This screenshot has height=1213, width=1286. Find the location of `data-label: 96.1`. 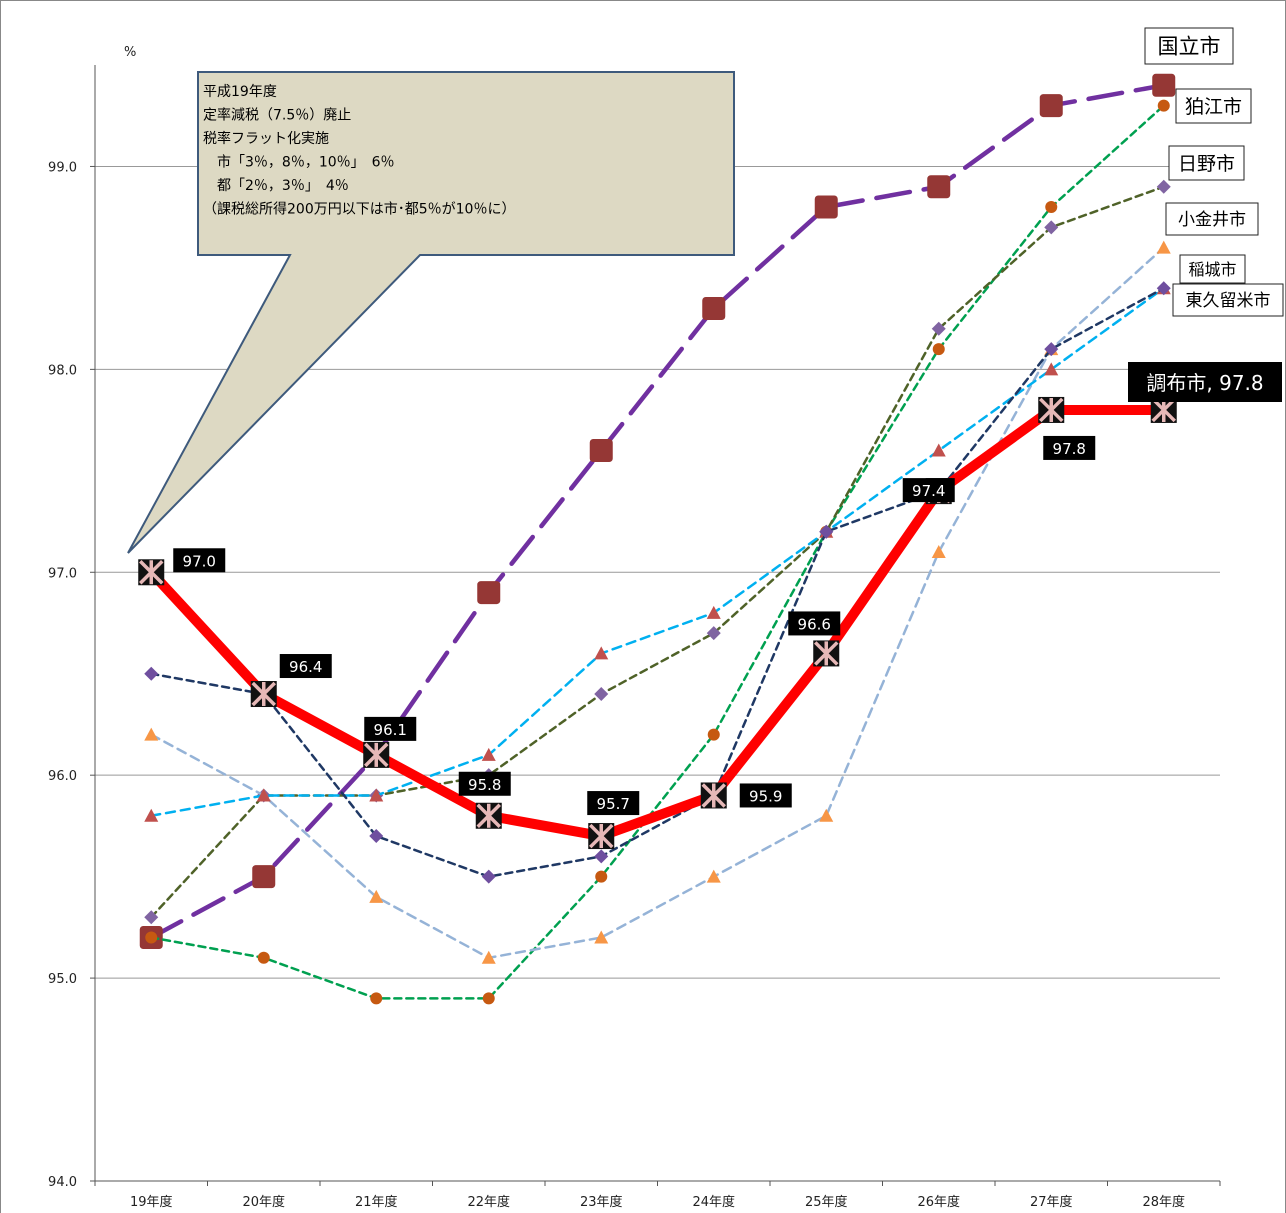

data-label: 96.1 is located at coordinates (390, 728).